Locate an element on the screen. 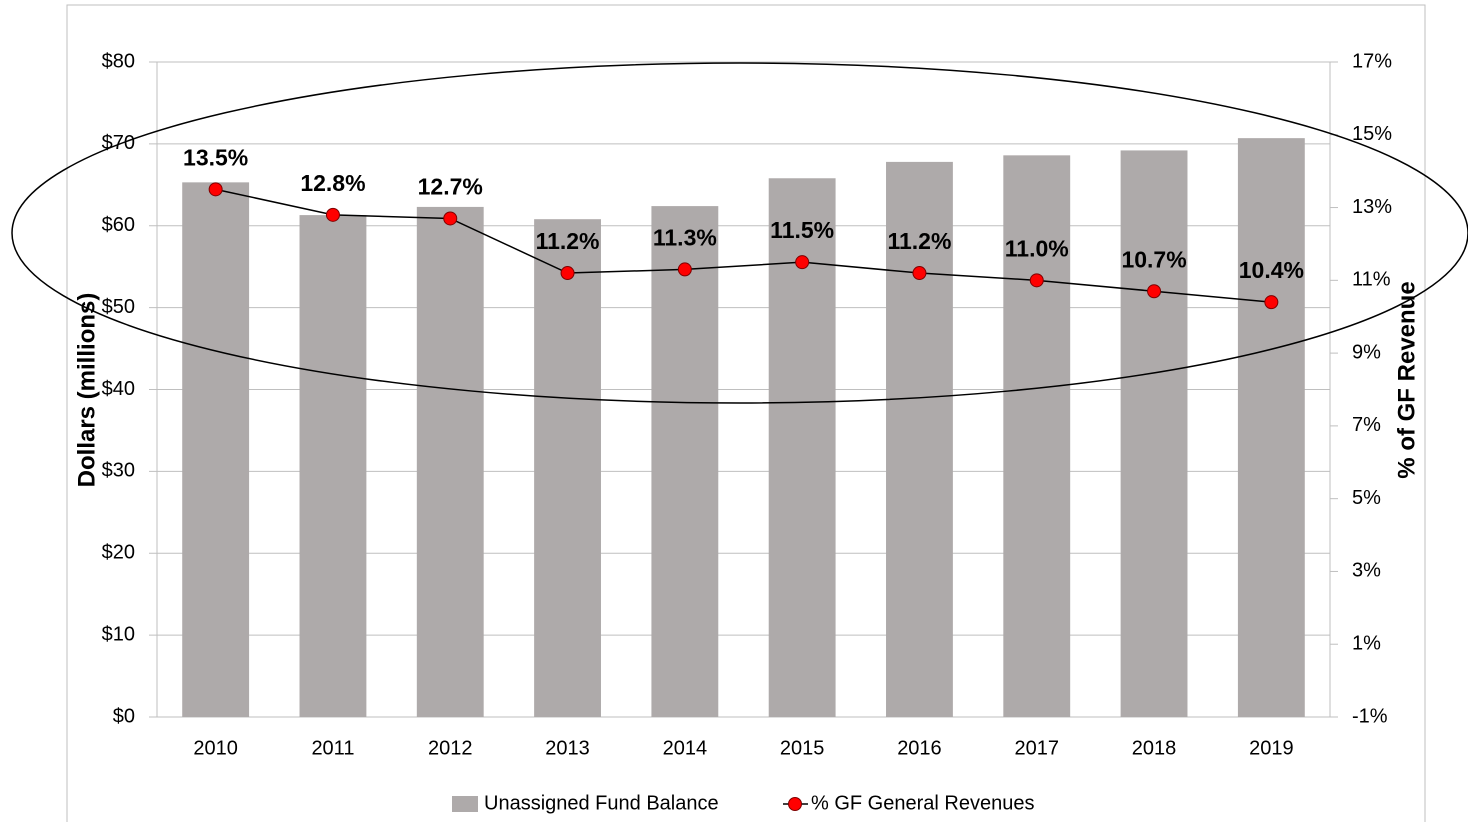 Image resolution: width=1468 pixels, height=822 pixels. legend-marker is located at coordinates (795, 804).